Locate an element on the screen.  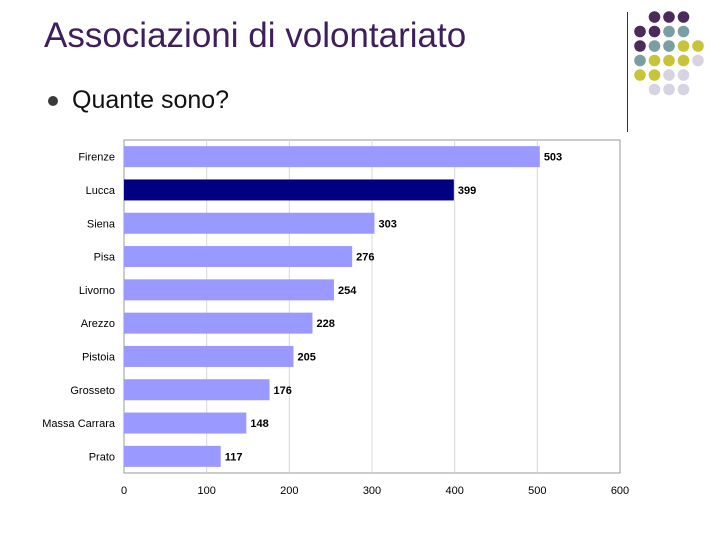
category-label: Siena is located at coordinates (101, 224).